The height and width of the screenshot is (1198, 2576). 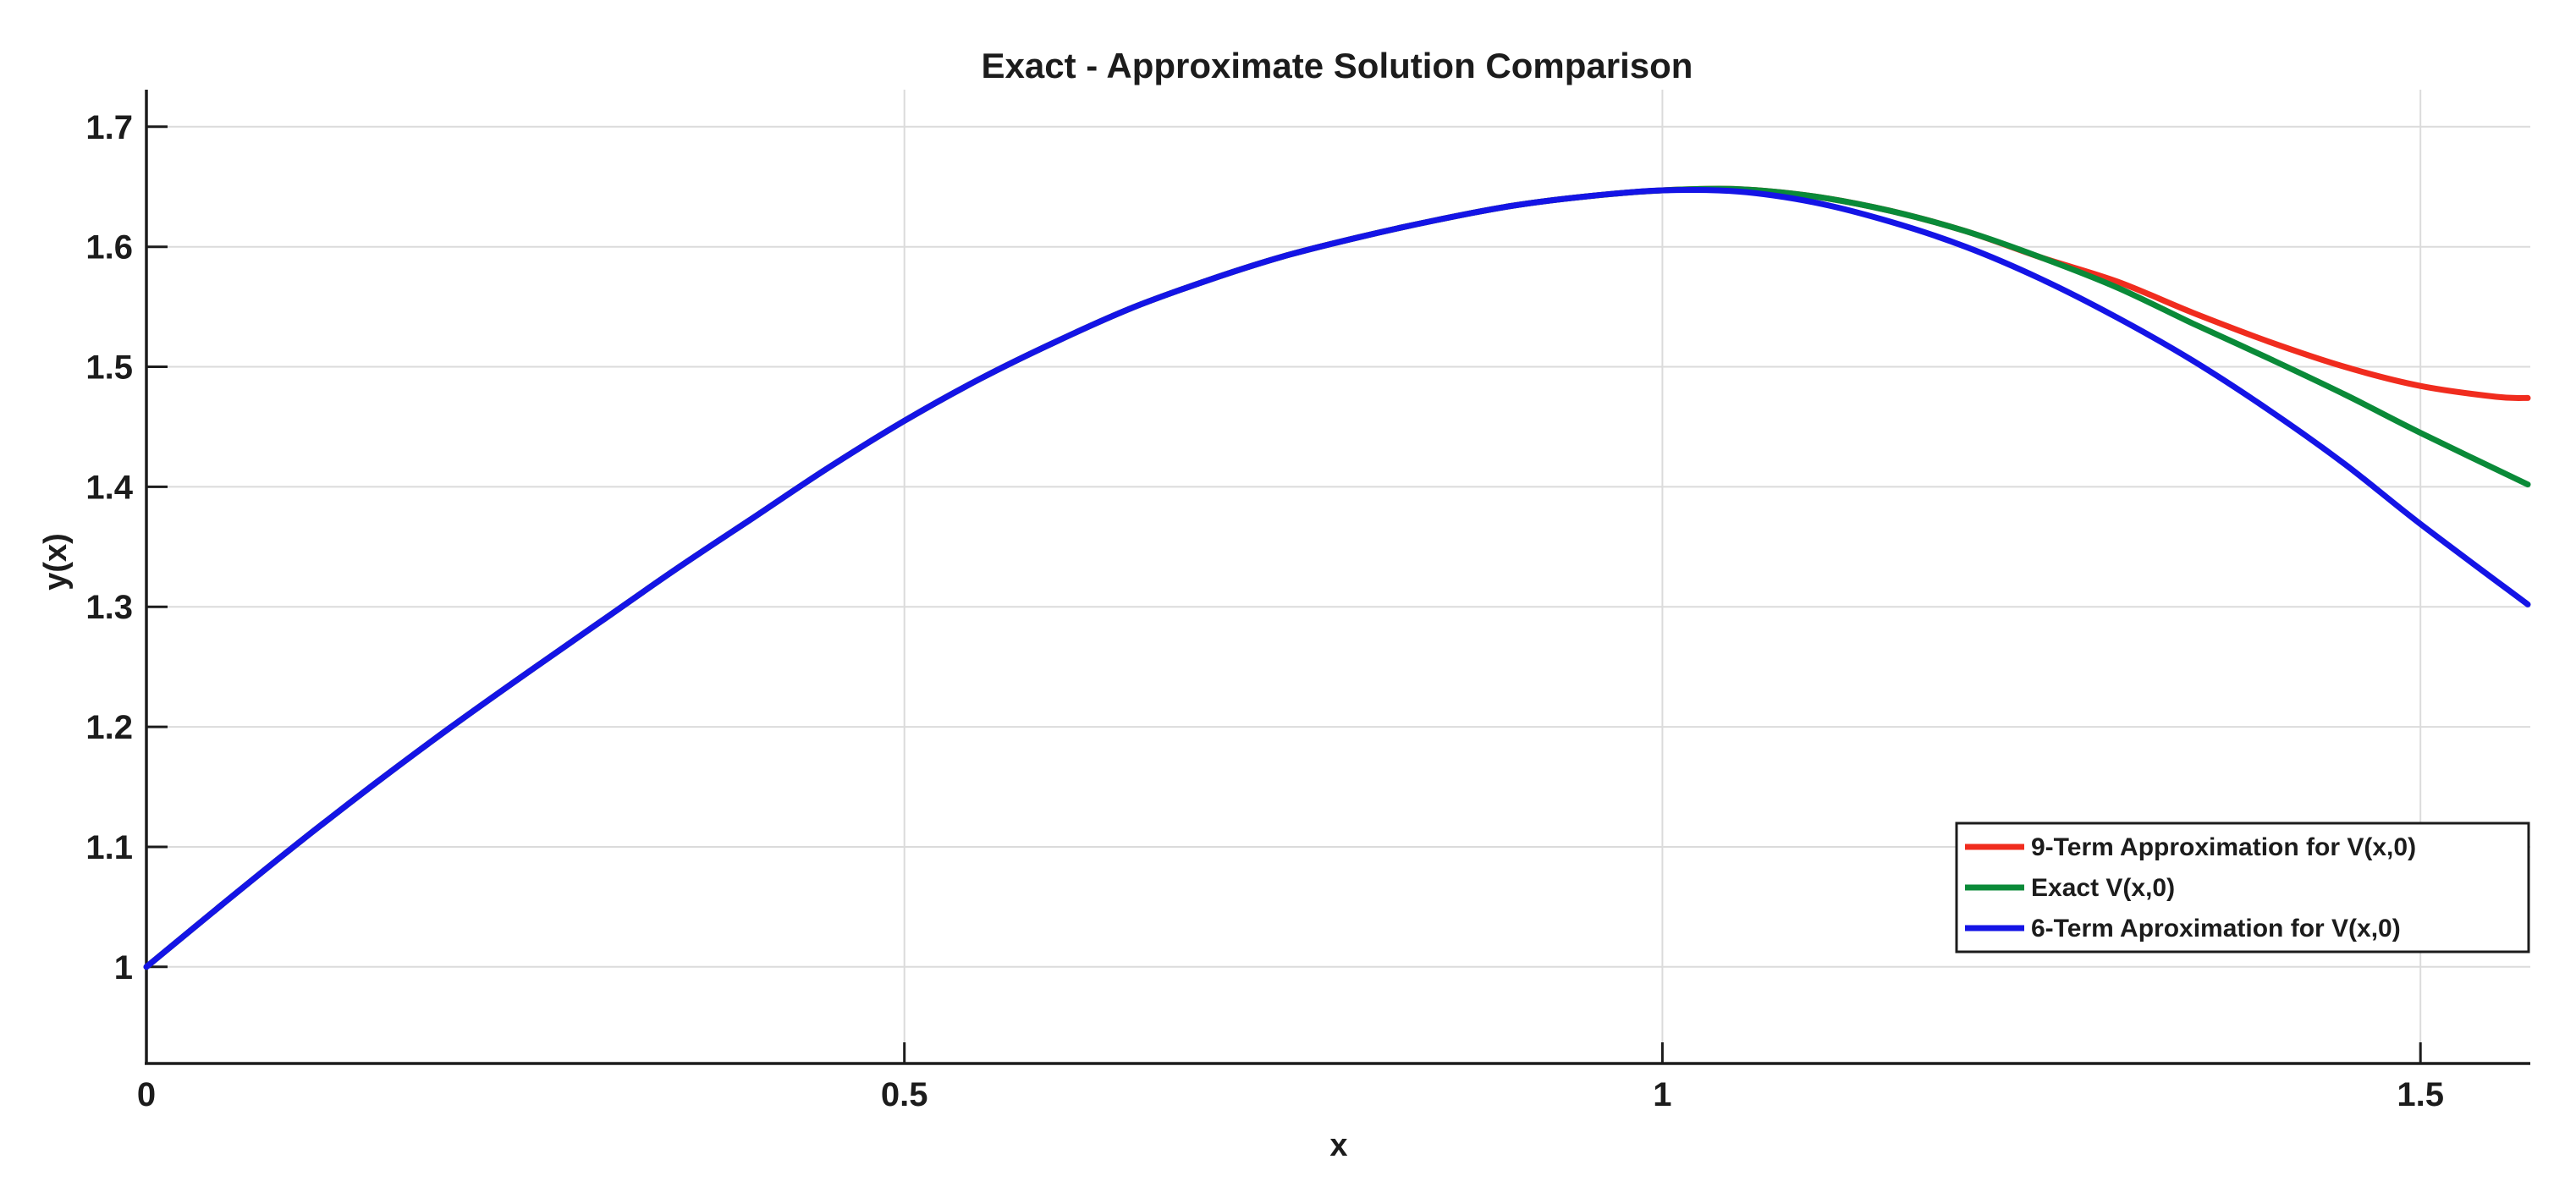 What do you see at coordinates (109, 127) in the screenshot?
I see `y-tick-label-1.7: 1.7` at bounding box center [109, 127].